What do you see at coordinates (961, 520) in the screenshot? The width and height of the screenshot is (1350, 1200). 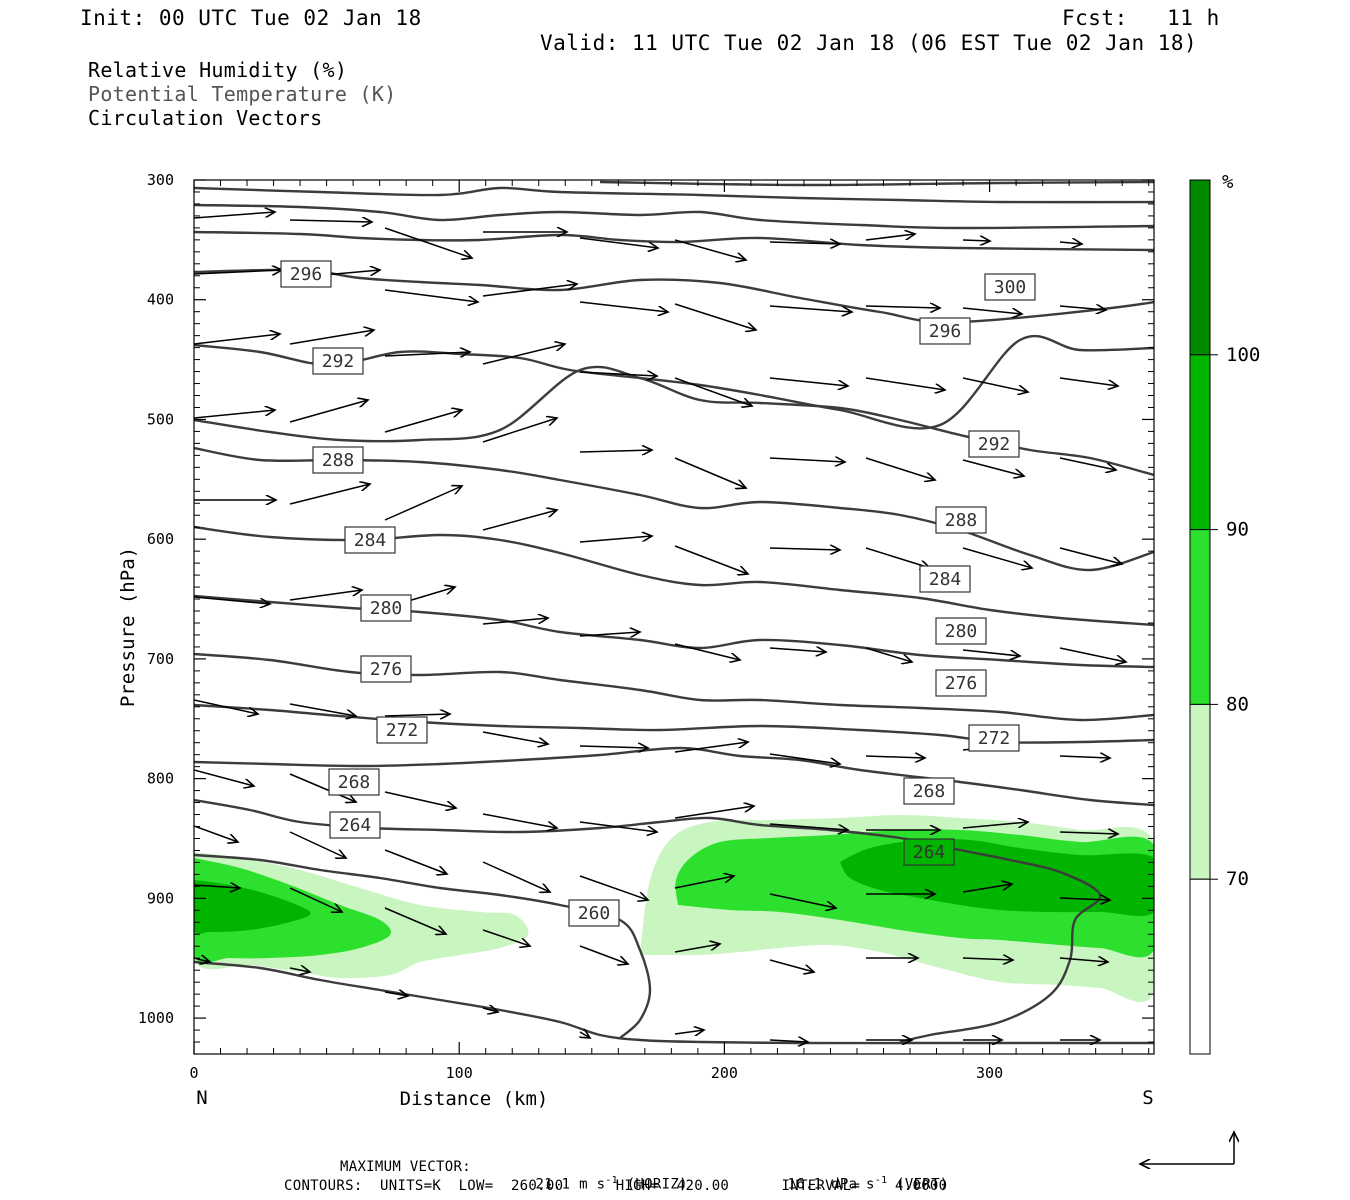 I see `contour-label-text: 288` at bounding box center [961, 520].